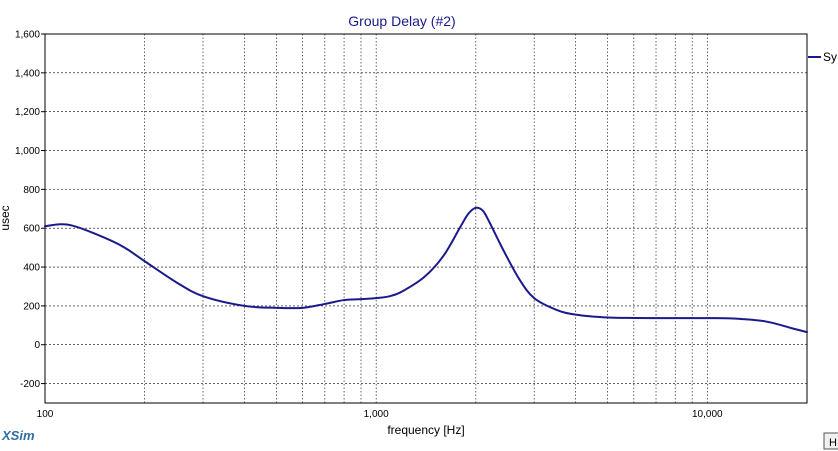 This screenshot has height=451, width=838. Describe the element at coordinates (30, 384) in the screenshot. I see `y-tick-label: -200` at that location.